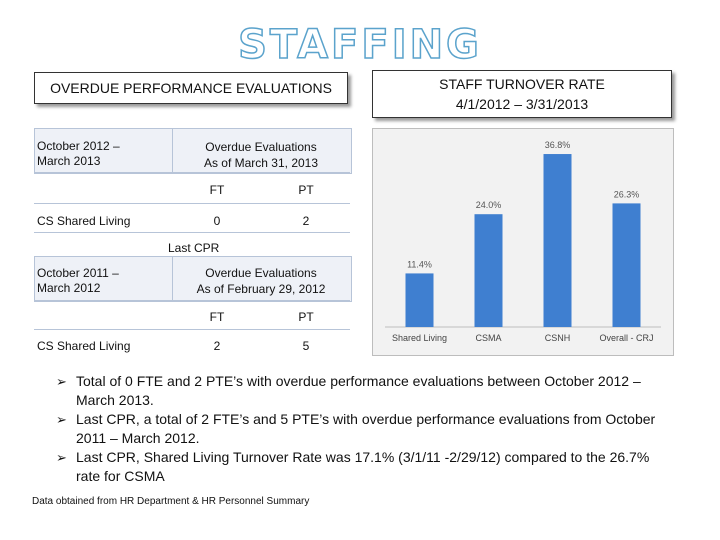 The width and height of the screenshot is (720, 540). What do you see at coordinates (489, 205) in the screenshot?
I see `data-label: 24.0%` at bounding box center [489, 205].